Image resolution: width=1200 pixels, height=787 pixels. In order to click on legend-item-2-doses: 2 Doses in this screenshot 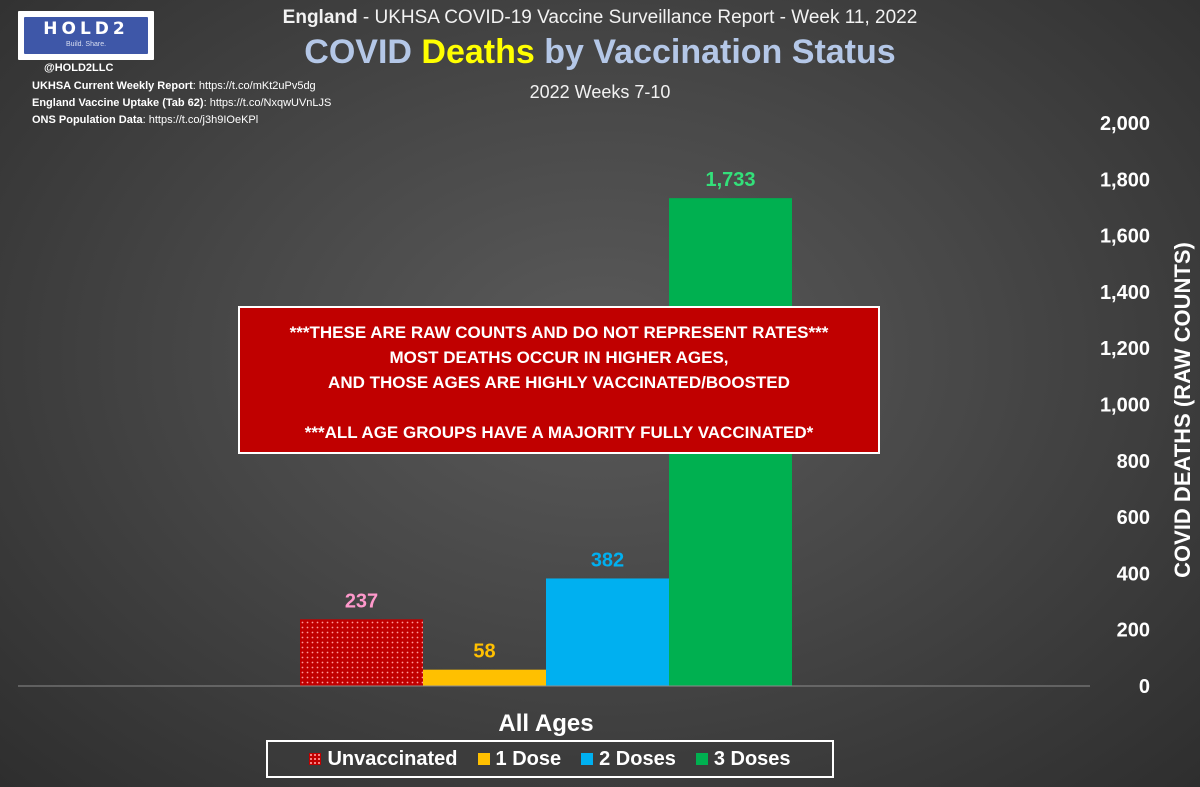, I will do `click(628, 759)`.